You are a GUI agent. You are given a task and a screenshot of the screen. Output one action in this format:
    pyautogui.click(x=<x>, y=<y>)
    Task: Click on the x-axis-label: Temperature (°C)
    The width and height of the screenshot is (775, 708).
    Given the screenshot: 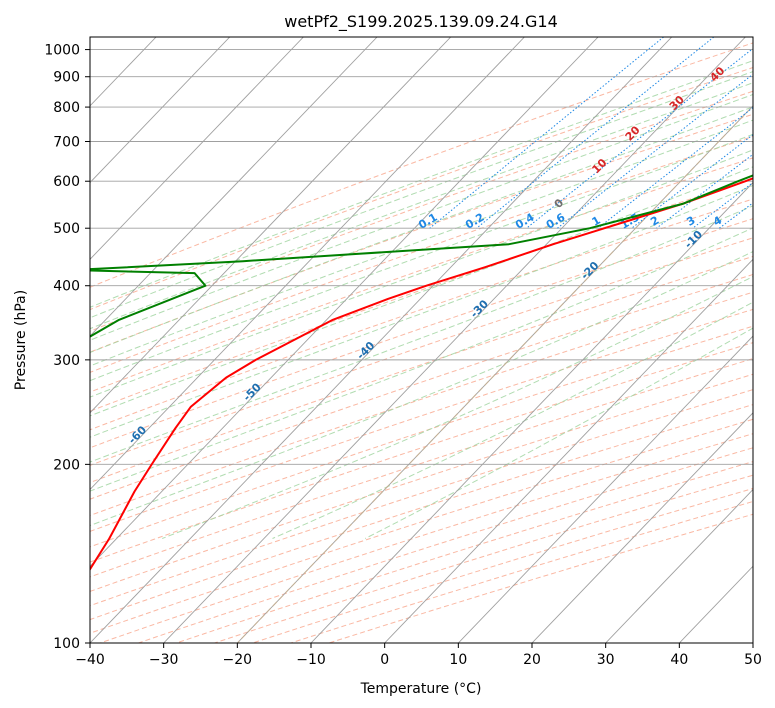 What is the action you would take?
    pyautogui.click(x=421, y=689)
    